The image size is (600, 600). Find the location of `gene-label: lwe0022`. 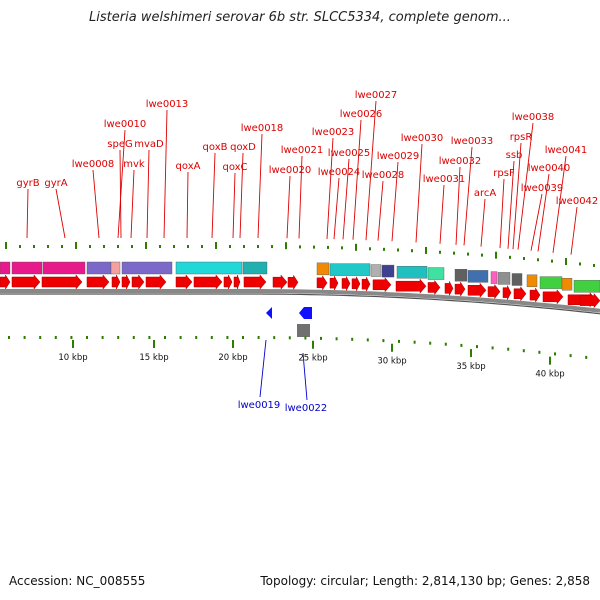

gene-label: lwe0022 is located at coordinates (306, 408).